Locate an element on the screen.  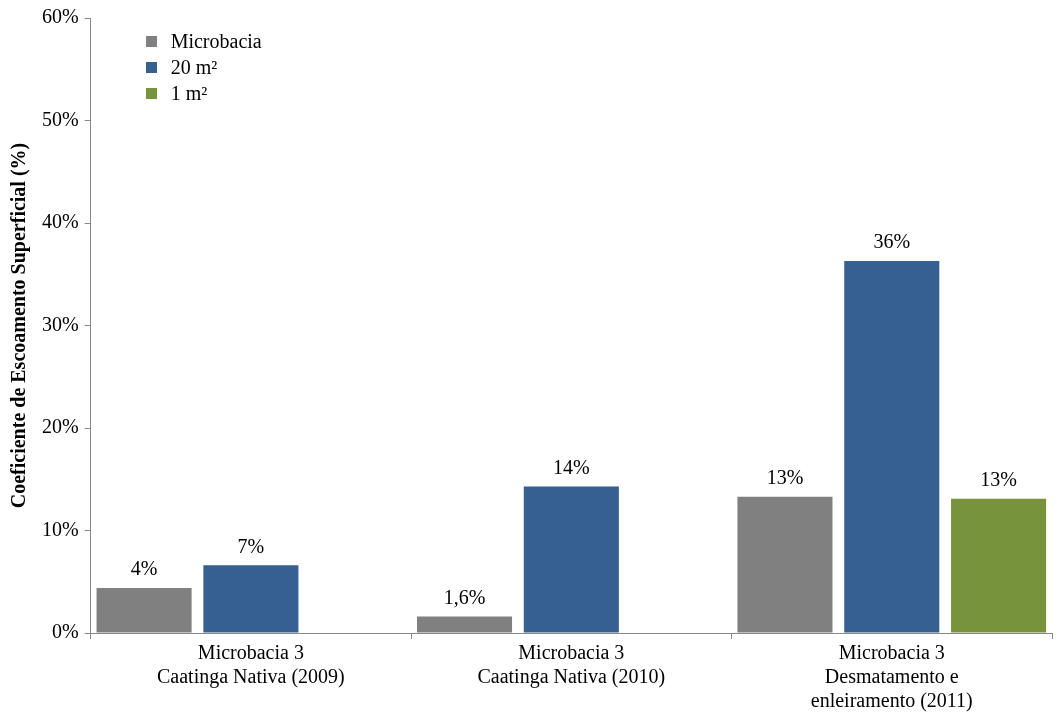
legend-label: 20 m² is located at coordinates (194, 67).